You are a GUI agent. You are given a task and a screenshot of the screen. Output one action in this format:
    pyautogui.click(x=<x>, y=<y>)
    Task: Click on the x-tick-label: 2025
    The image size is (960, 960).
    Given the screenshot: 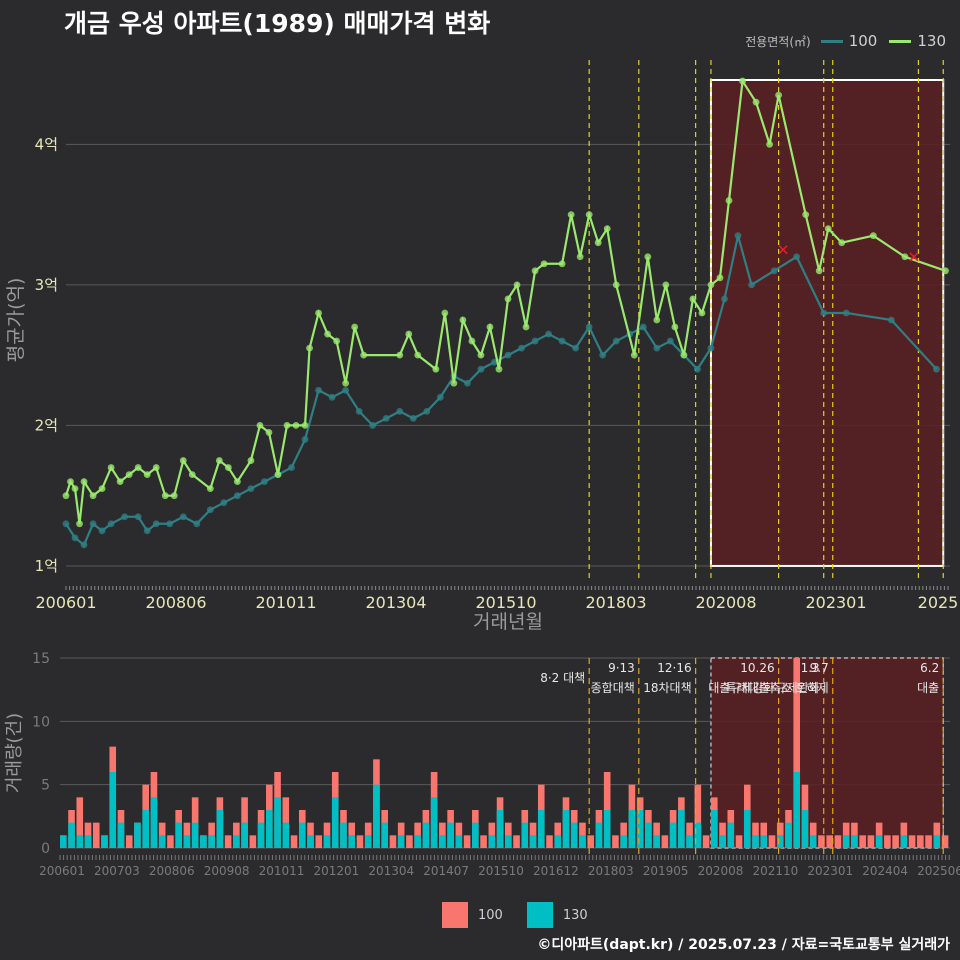 What is the action you would take?
    pyautogui.click(x=938, y=602)
    